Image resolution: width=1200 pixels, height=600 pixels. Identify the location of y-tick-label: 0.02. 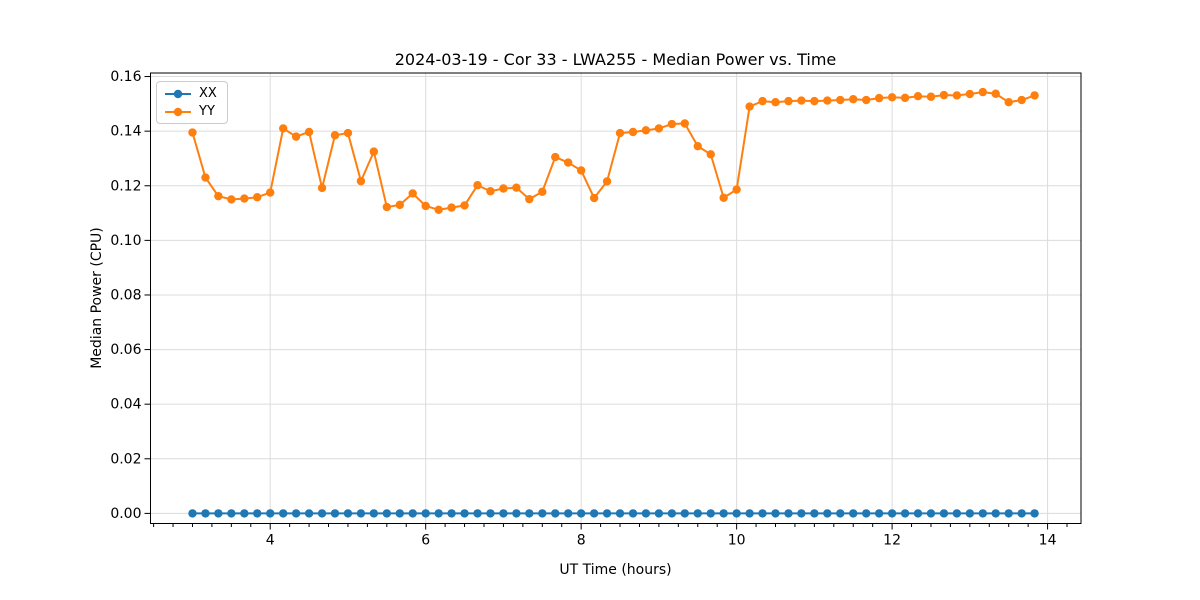
(125, 459).